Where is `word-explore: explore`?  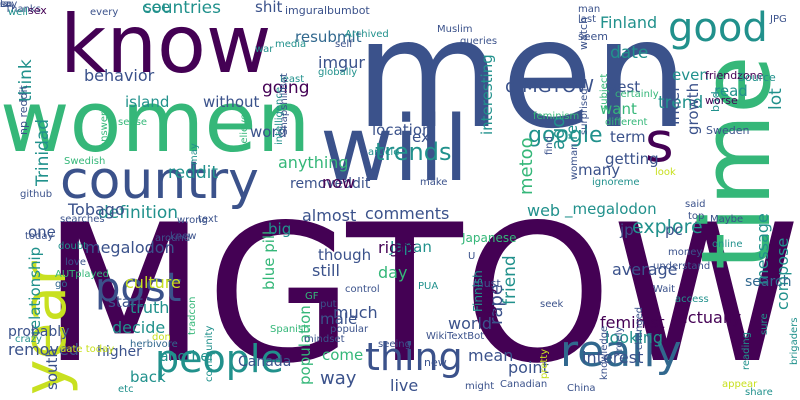 word-explore: explore is located at coordinates (667, 227).